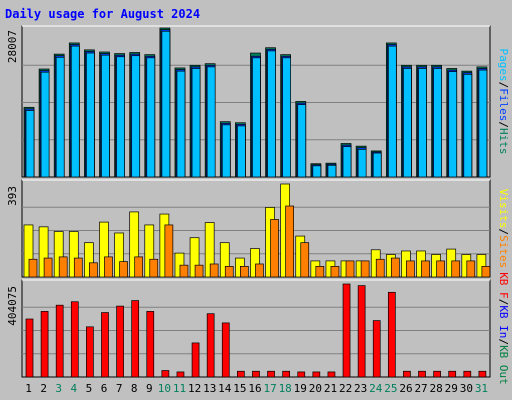 The height and width of the screenshot is (404, 512). I want to click on x-tick-label: 16, so click(254, 388).